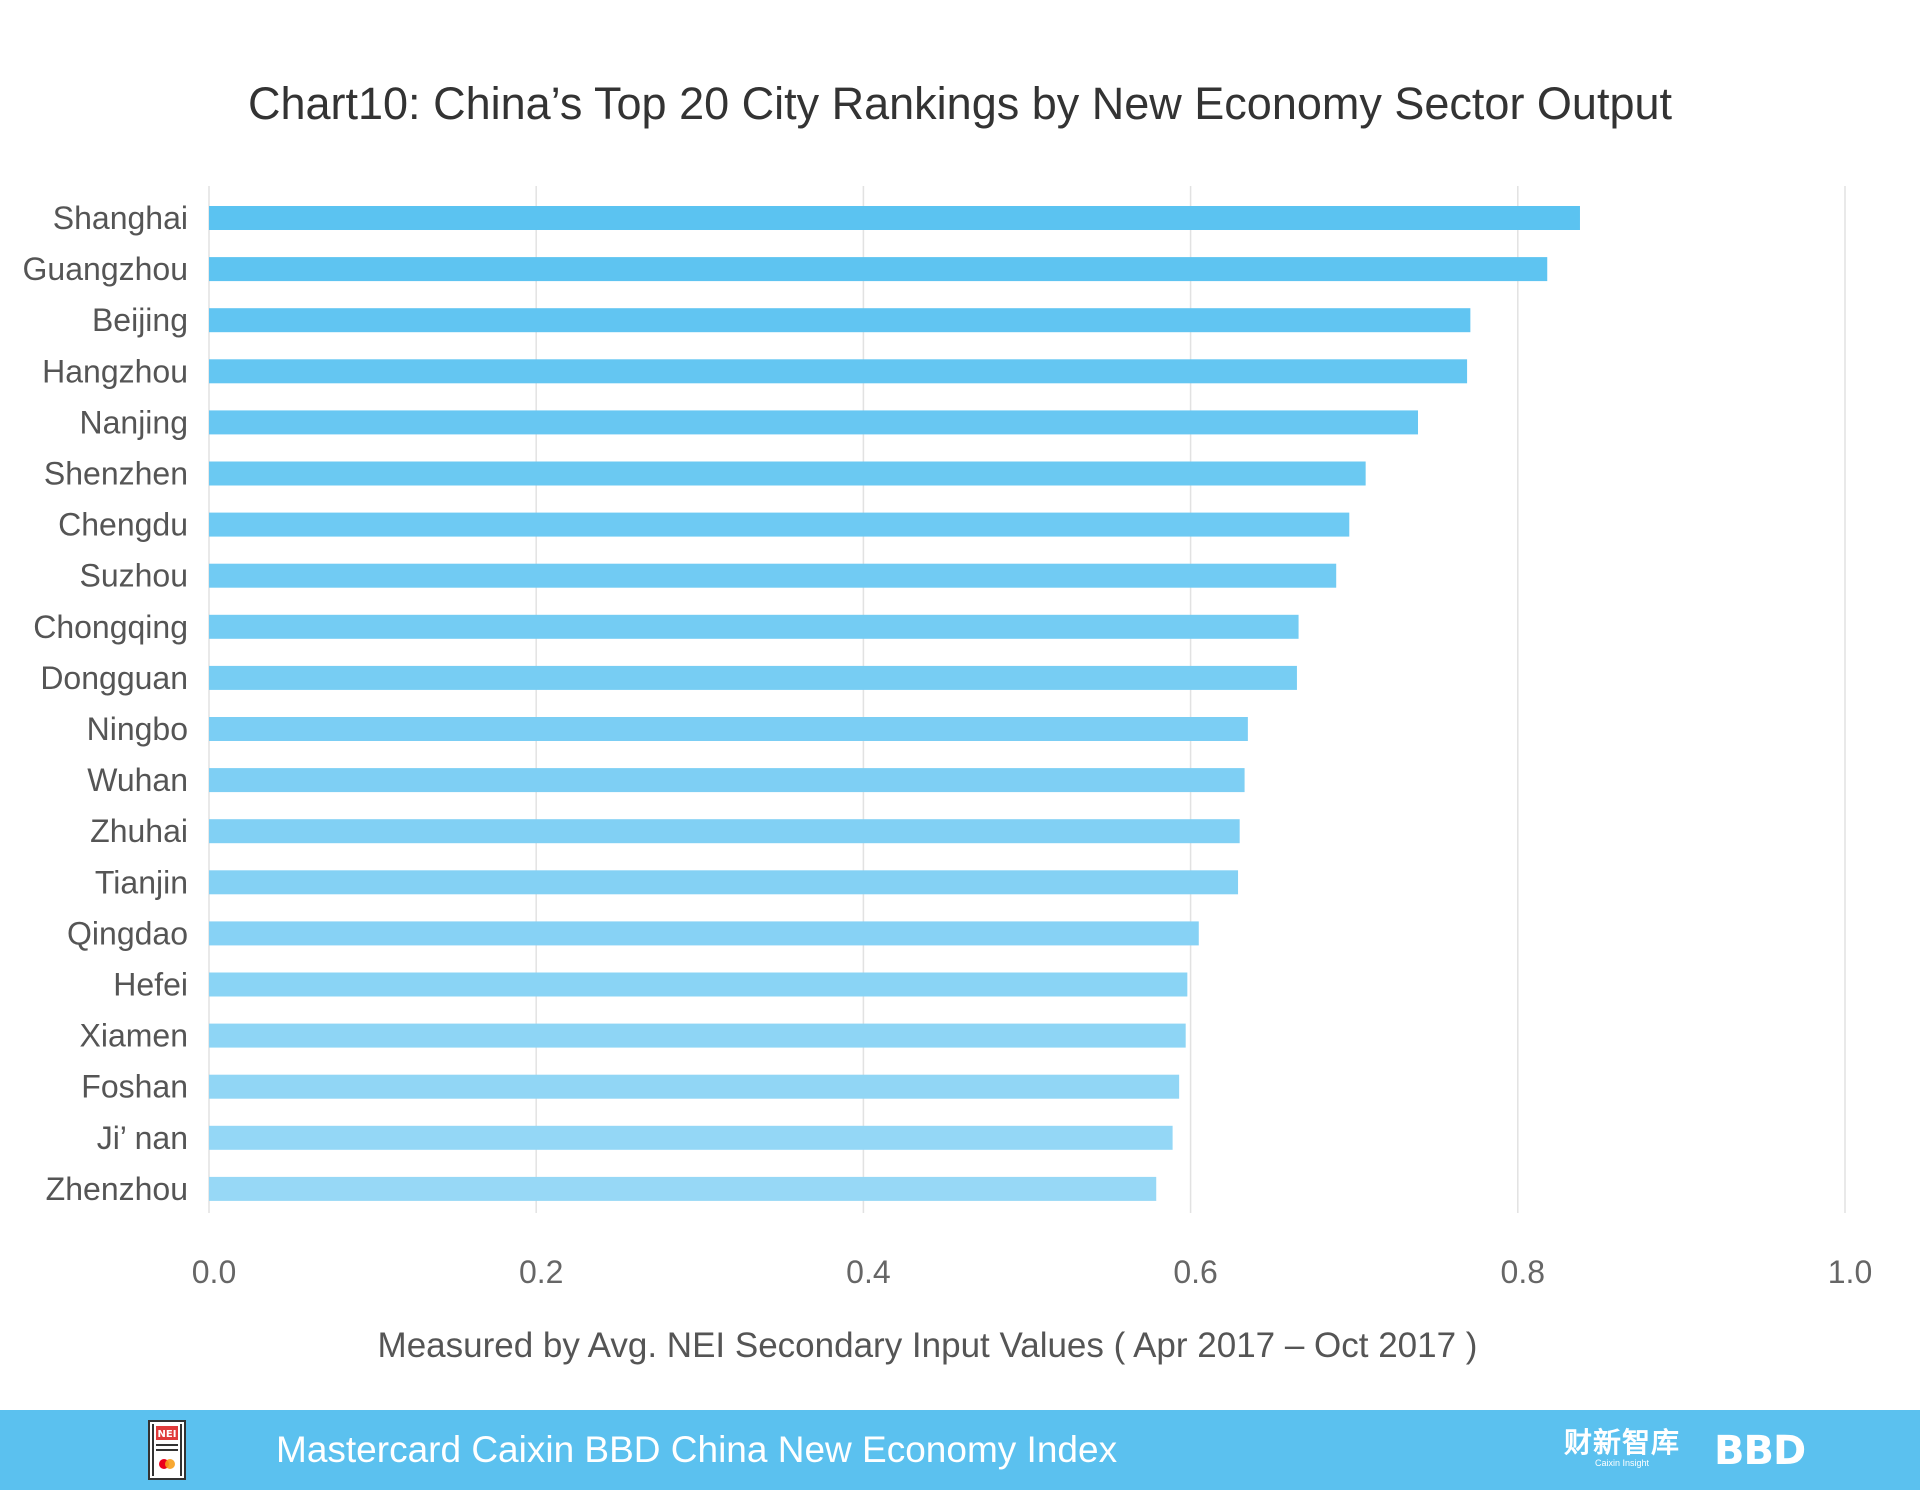 Image resolution: width=1920 pixels, height=1490 pixels. What do you see at coordinates (133, 576) in the screenshot?
I see `category-label: Suzhou` at bounding box center [133, 576].